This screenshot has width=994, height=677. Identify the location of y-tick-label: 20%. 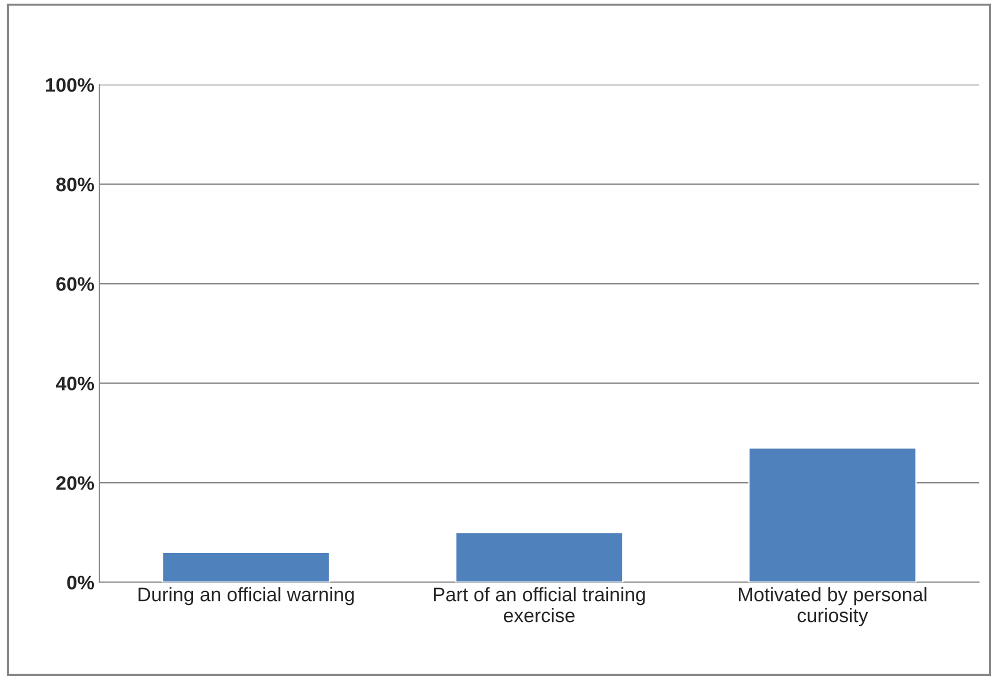
(75, 483).